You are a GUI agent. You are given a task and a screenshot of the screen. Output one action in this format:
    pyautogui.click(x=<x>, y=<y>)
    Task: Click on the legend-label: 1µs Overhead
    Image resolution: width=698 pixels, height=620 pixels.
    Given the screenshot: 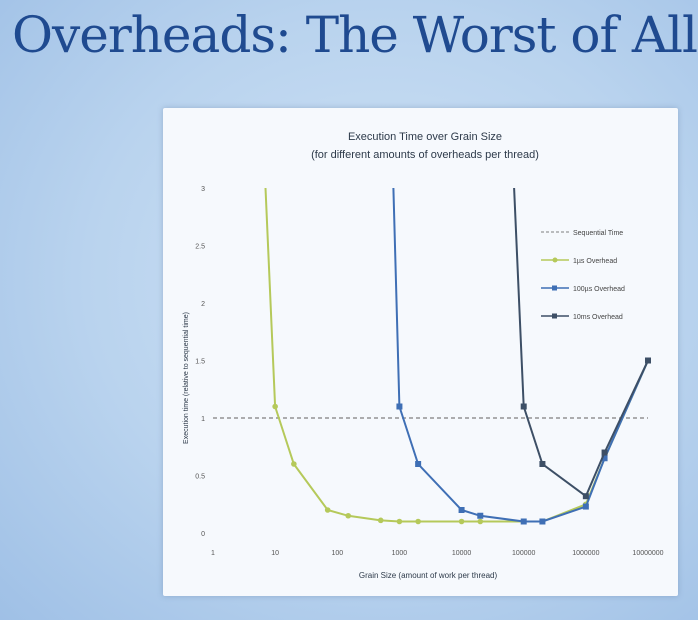 What is the action you would take?
    pyautogui.click(x=595, y=261)
    